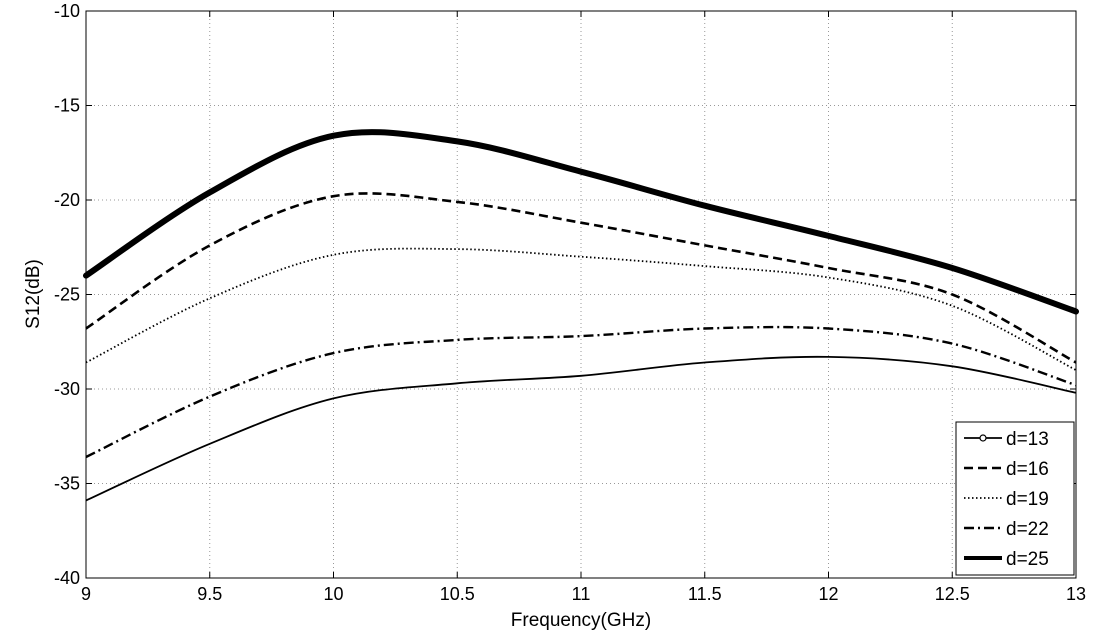 This screenshot has width=1093, height=638. I want to click on y-tick-label: -40, so click(67, 578).